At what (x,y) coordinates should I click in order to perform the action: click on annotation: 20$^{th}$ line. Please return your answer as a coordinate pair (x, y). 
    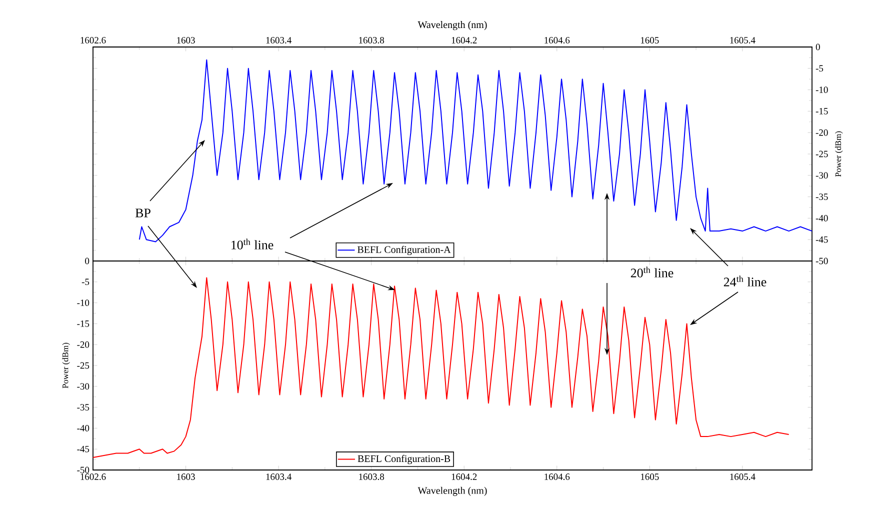
    Looking at the image, I should click on (652, 272).